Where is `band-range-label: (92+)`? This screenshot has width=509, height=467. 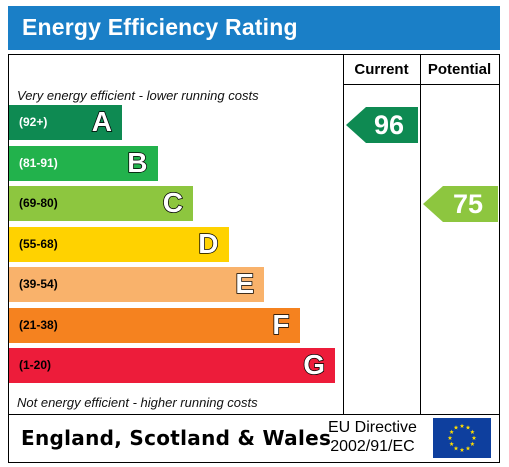 band-range-label: (92+) is located at coordinates (33, 122).